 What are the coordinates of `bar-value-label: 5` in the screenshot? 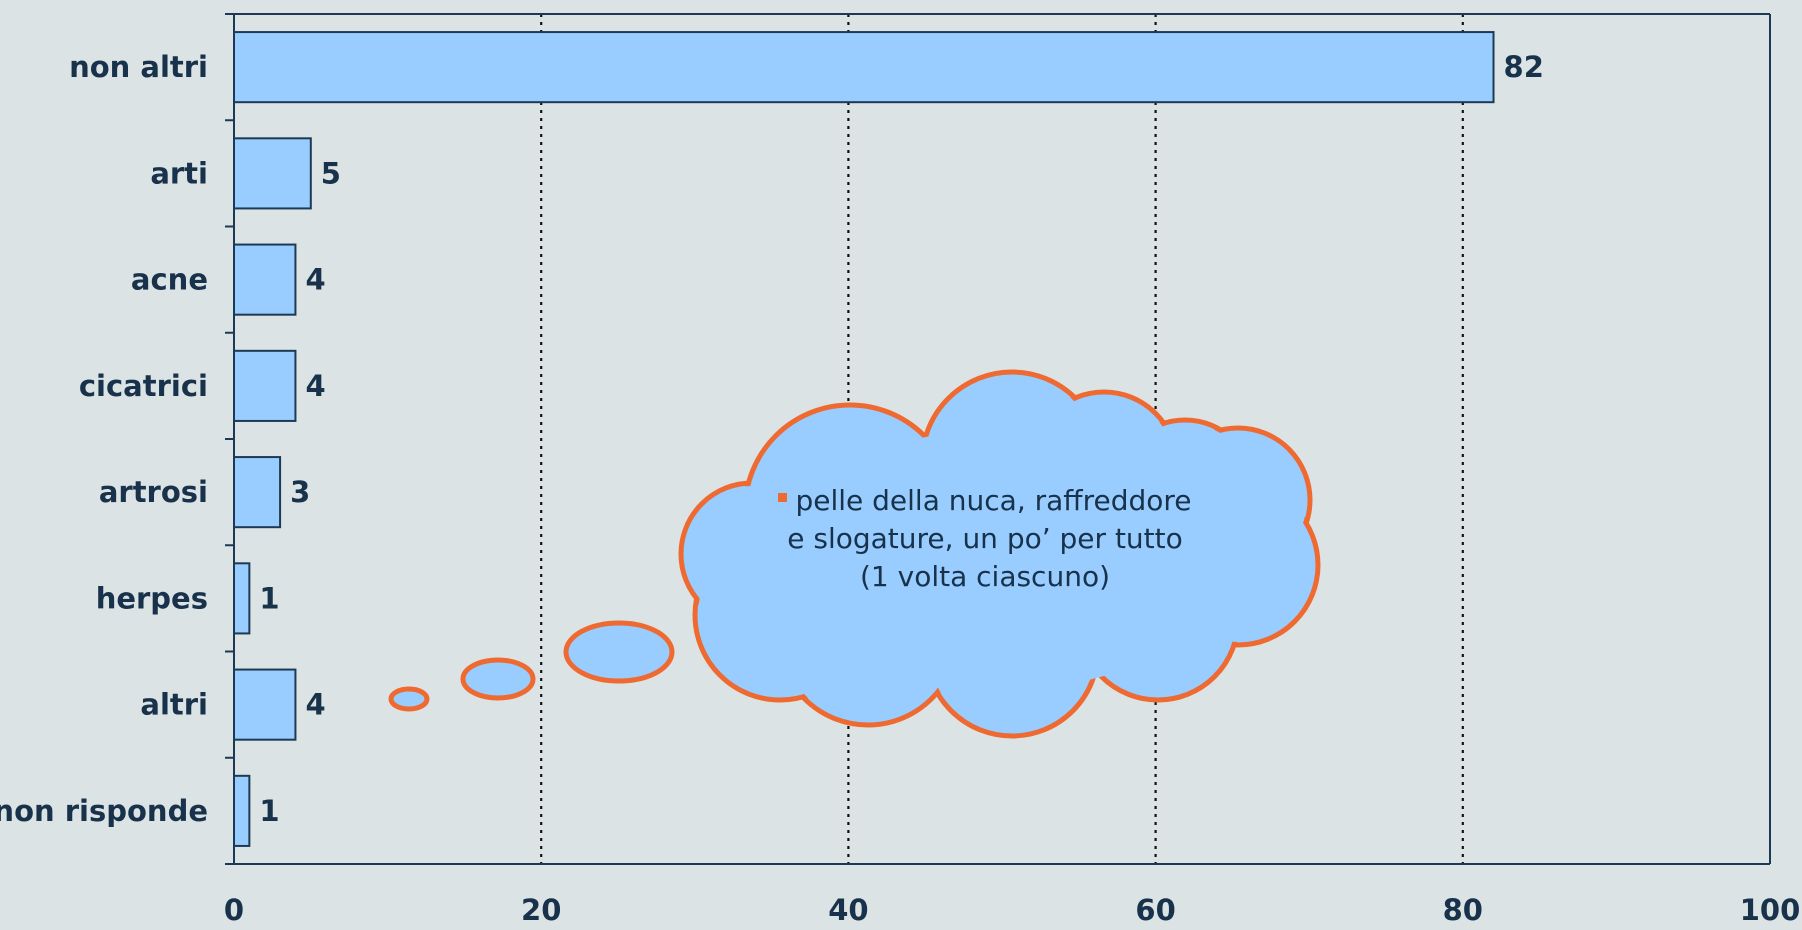 It's located at (331, 173).